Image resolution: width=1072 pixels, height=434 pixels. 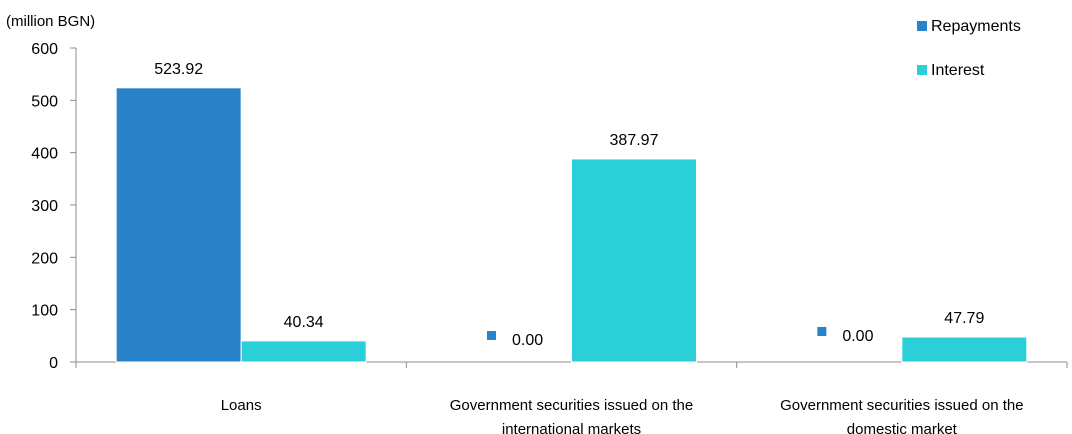 What do you see at coordinates (178, 225) in the screenshot?
I see `bar-repayments` at bounding box center [178, 225].